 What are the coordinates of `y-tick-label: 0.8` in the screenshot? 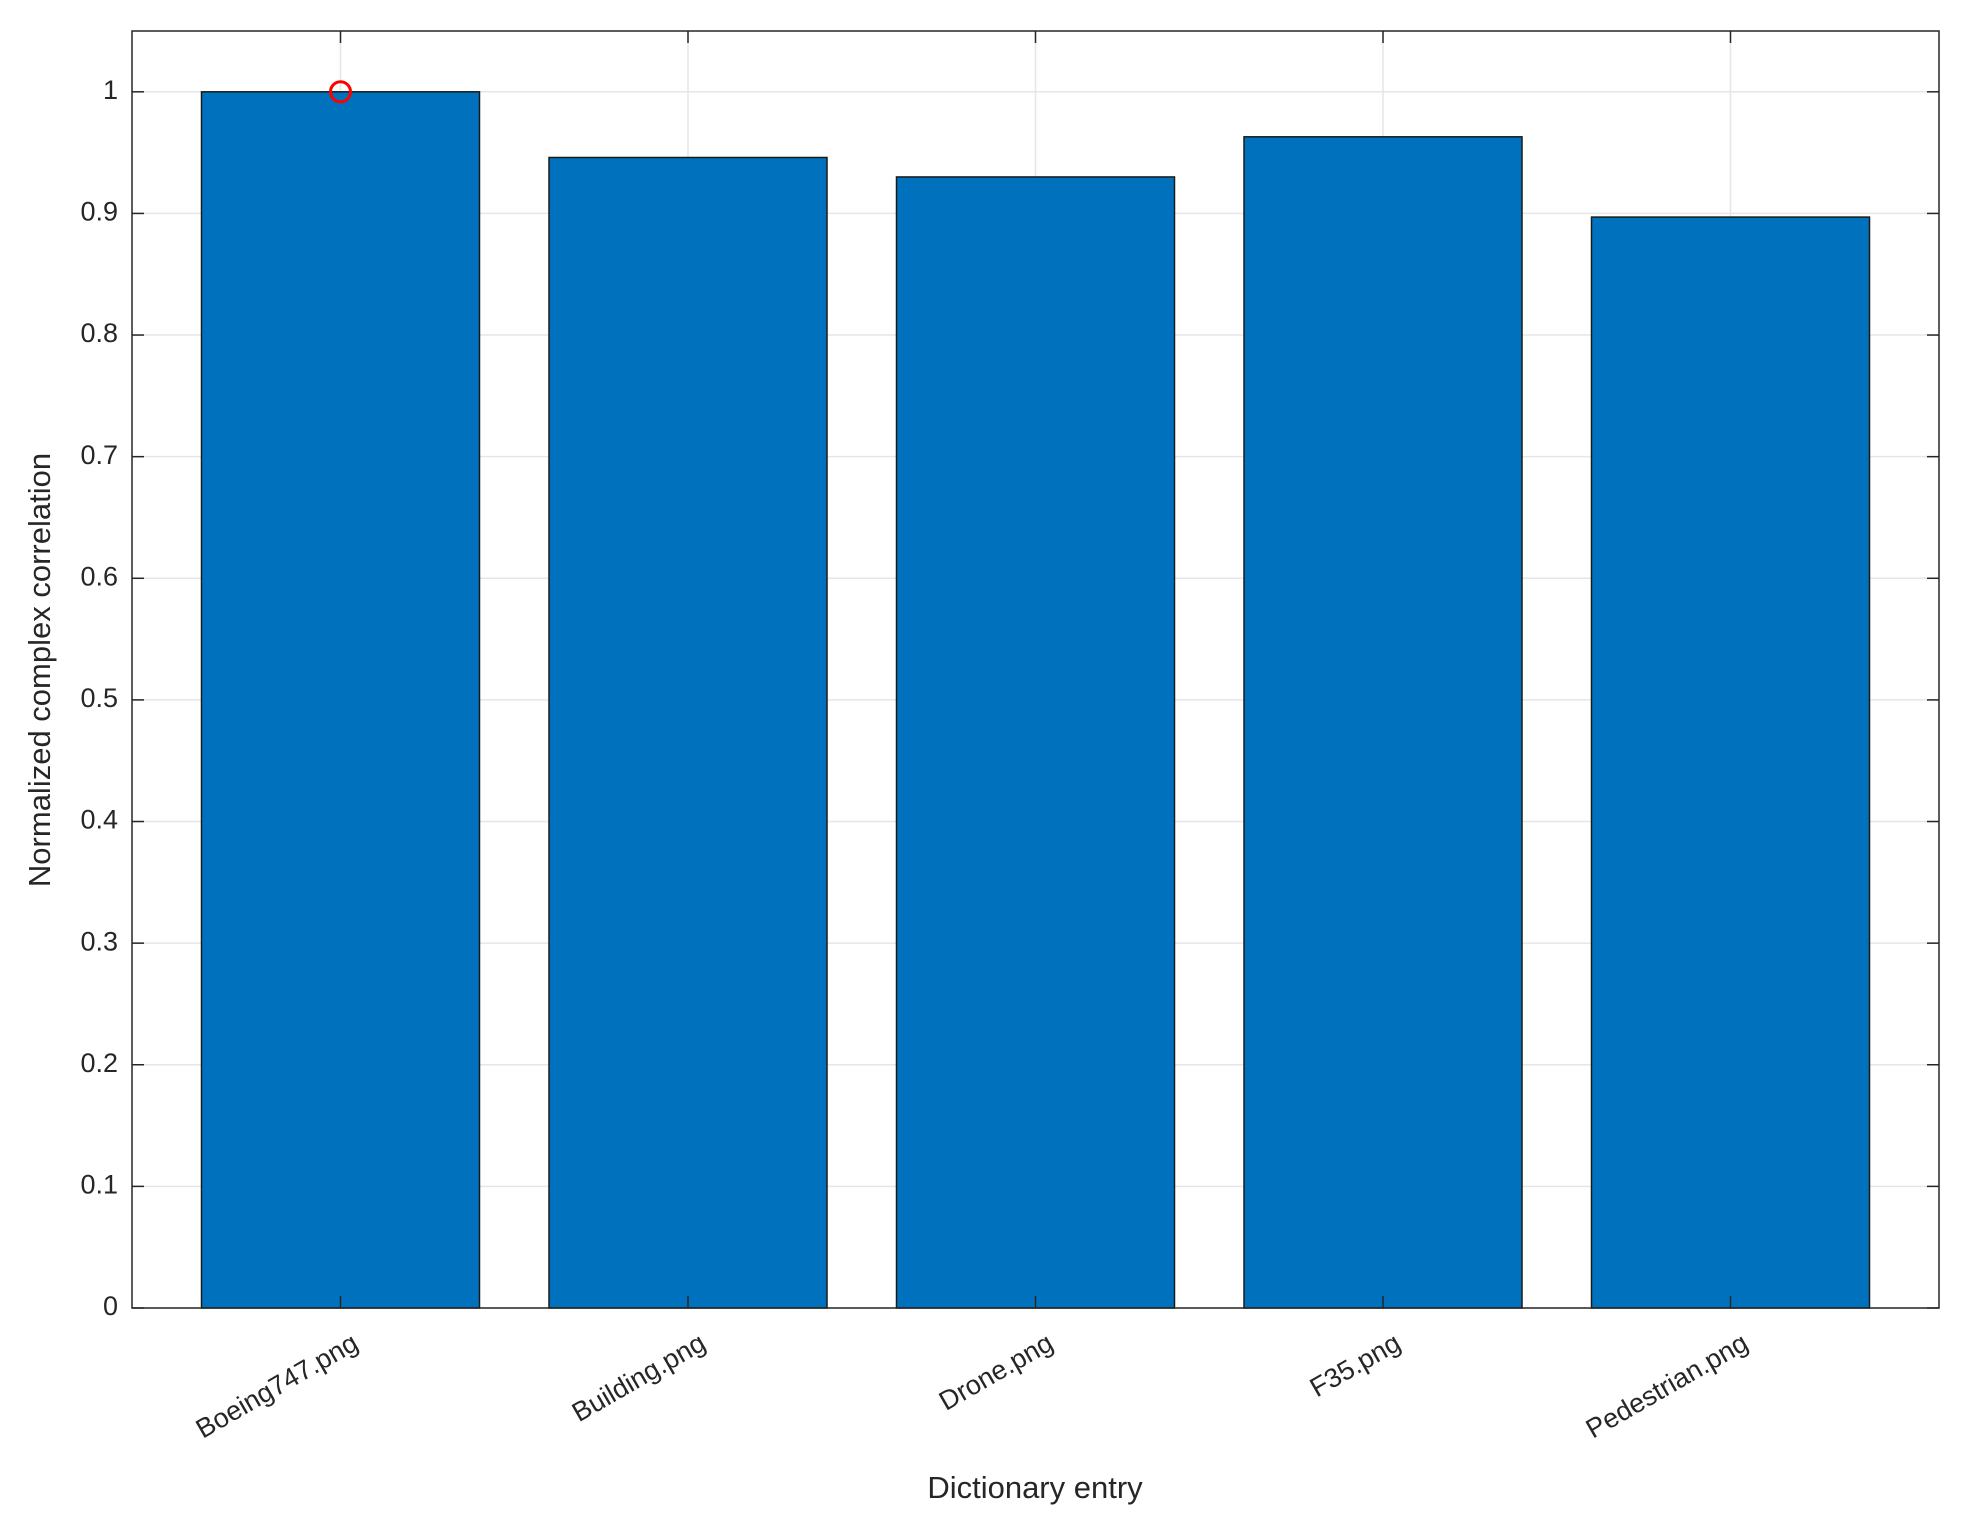 It's located at (99, 333).